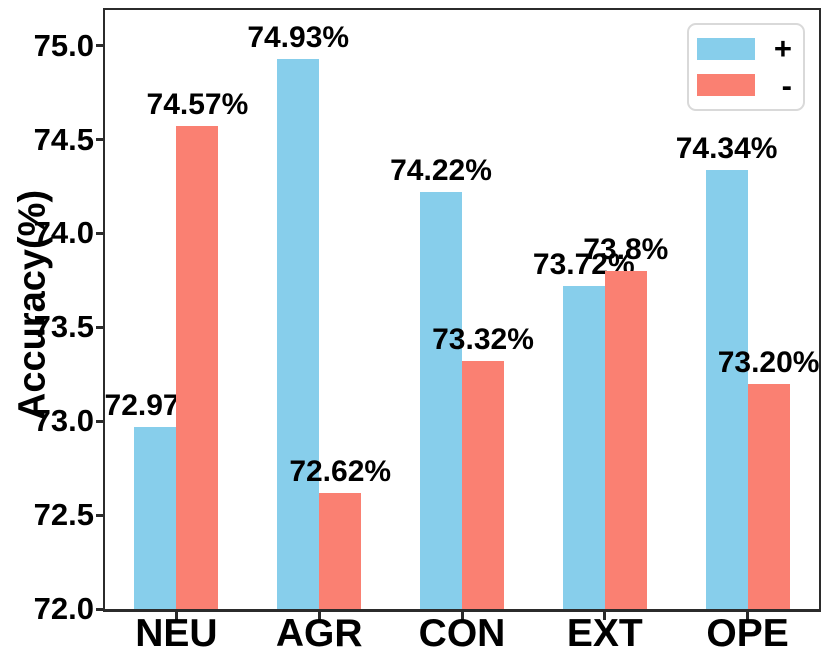  What do you see at coordinates (100, 327) in the screenshot?
I see `y-tick-73.5` at bounding box center [100, 327].